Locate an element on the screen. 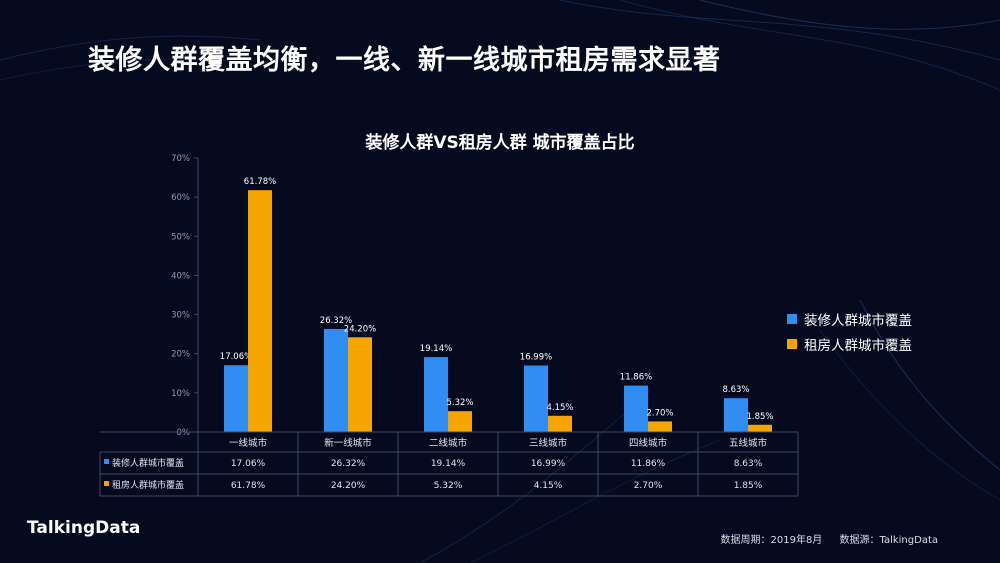 Image resolution: width=1000 pixels, height=563 pixels. legend-item-renovation: 装修人群城市覆盖 is located at coordinates (849, 318).